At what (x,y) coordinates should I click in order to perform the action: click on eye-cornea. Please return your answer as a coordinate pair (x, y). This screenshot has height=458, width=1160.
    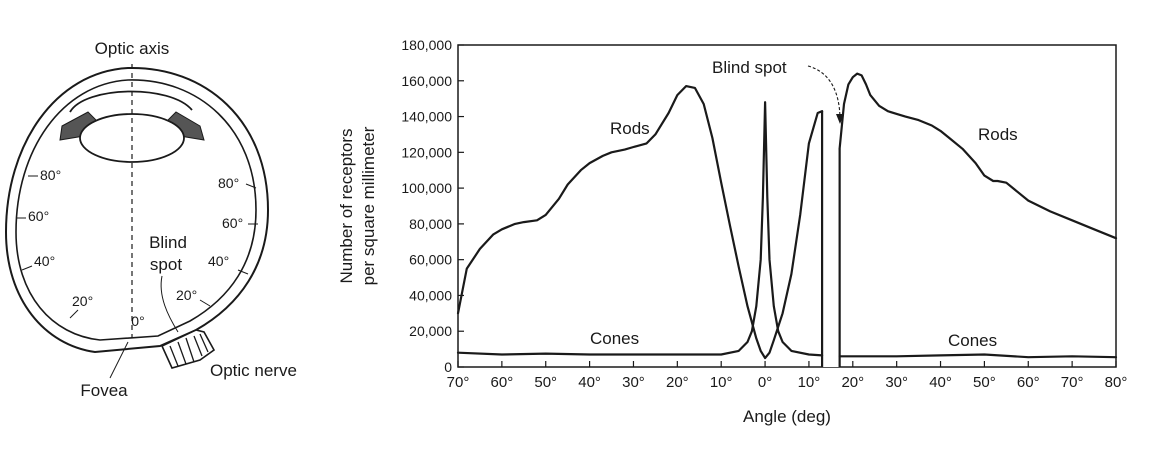
    Looking at the image, I should click on (131, 101).